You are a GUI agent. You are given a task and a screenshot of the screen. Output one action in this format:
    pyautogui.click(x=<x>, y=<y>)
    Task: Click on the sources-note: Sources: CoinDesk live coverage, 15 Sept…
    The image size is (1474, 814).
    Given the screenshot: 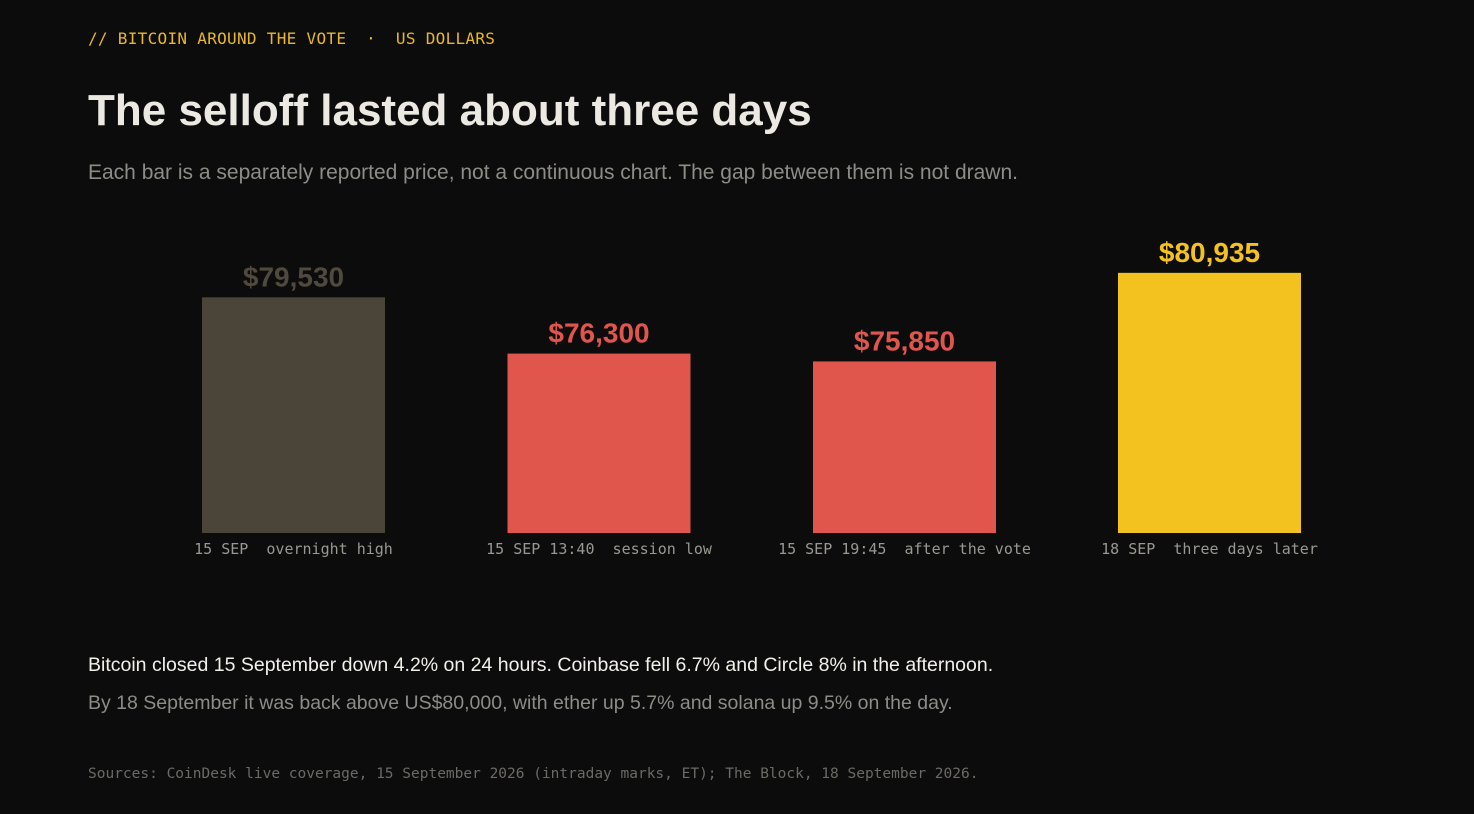 What is the action you would take?
    pyautogui.click(x=533, y=774)
    